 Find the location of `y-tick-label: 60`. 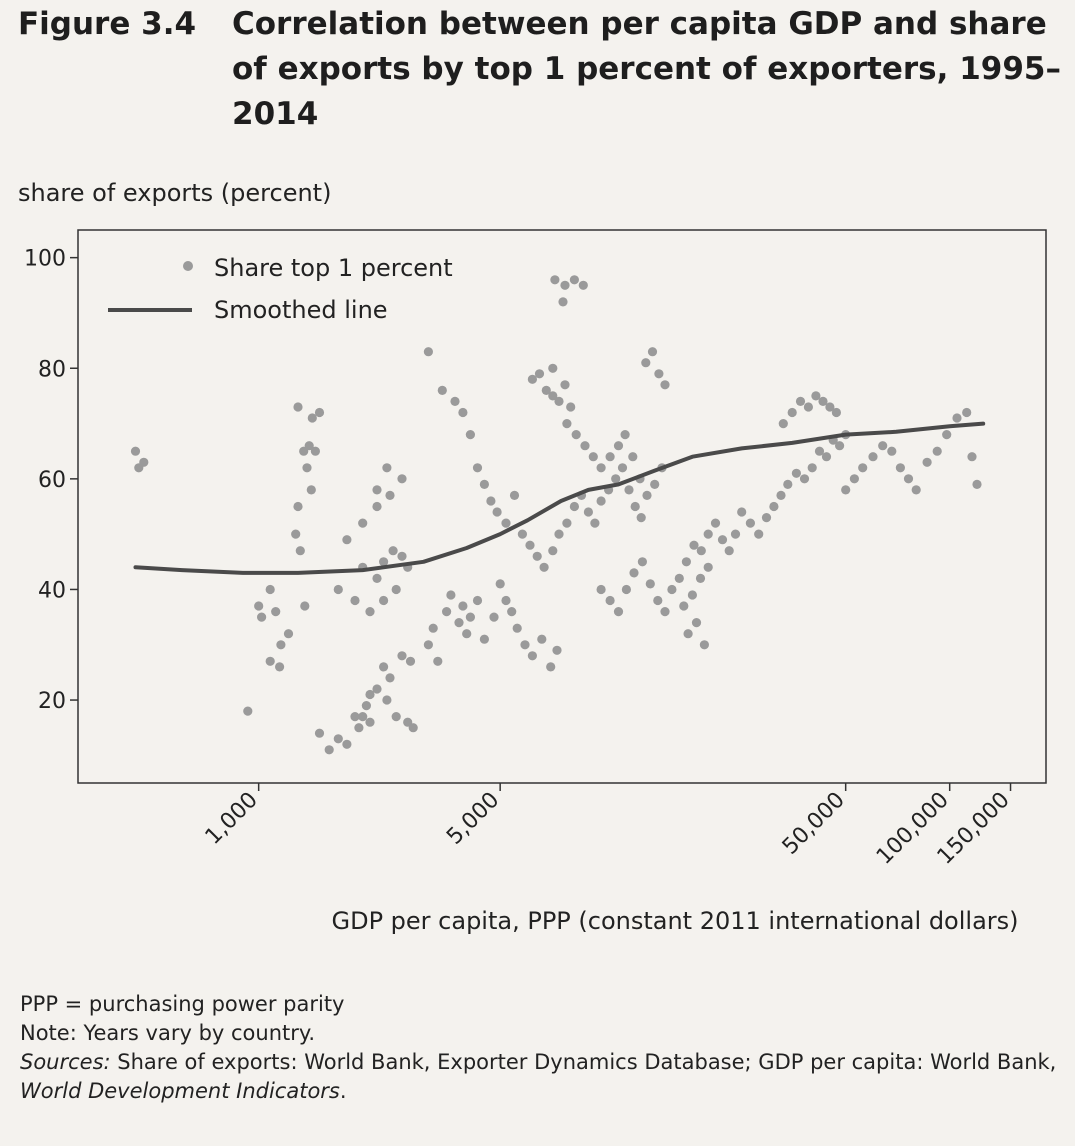

y-tick-label: 60 is located at coordinates (52, 480).